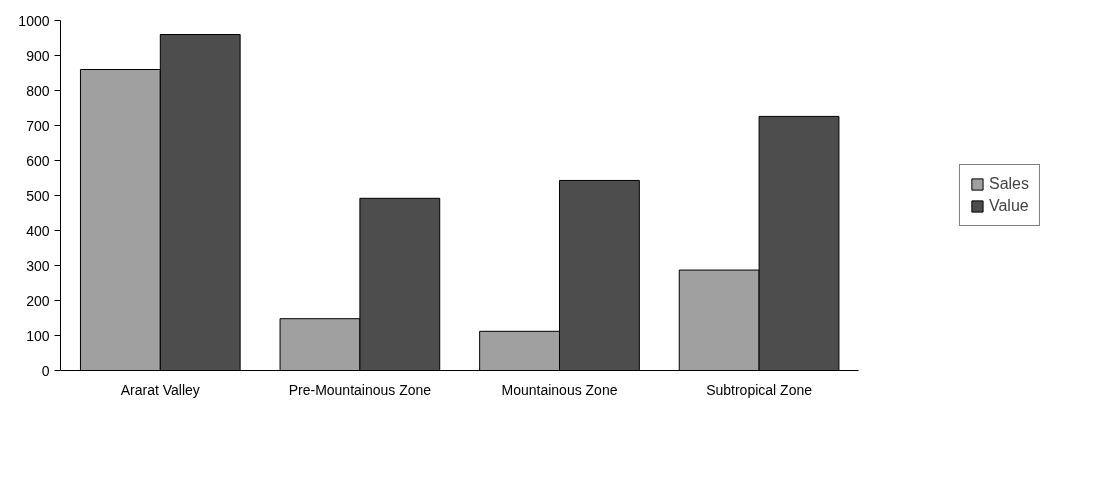 The width and height of the screenshot is (1106, 496). I want to click on legend-label: Sales, so click(1008, 184).